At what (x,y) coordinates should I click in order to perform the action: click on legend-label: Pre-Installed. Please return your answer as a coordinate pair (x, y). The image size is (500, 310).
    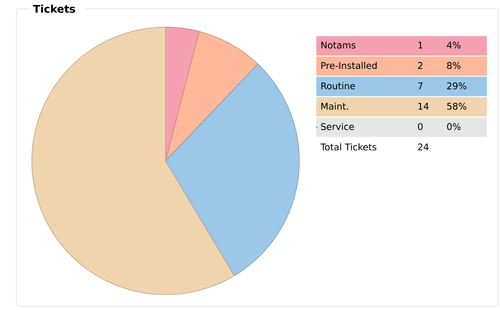
    Looking at the image, I should click on (349, 65).